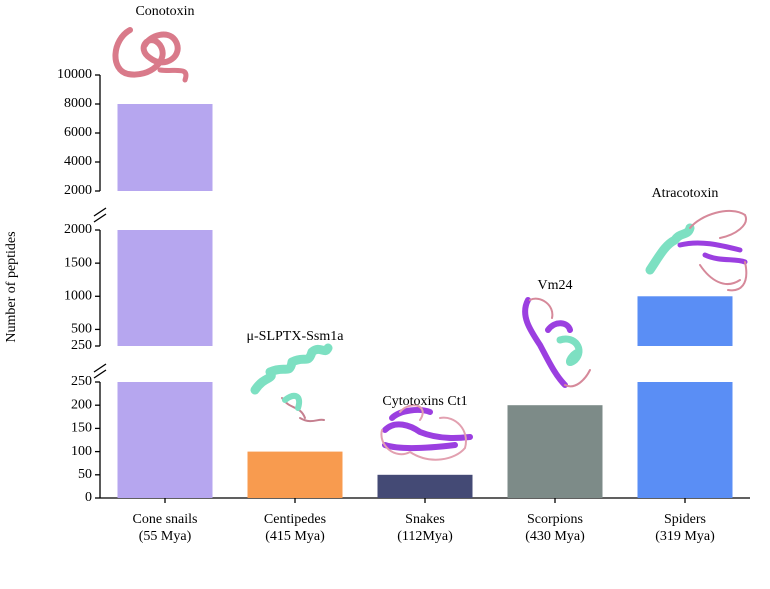 This screenshot has width=770, height=589. Describe the element at coordinates (685, 519) in the screenshot. I see `x-tick-label: Spiders` at that location.